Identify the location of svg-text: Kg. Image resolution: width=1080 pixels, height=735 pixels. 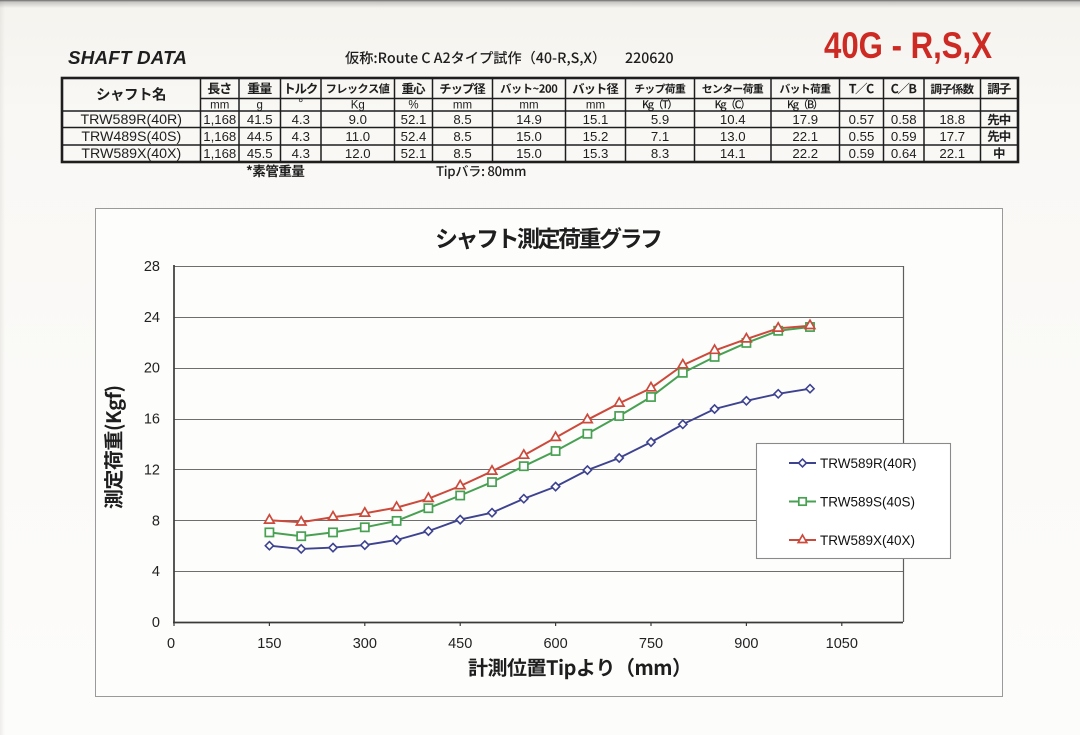
(358, 105).